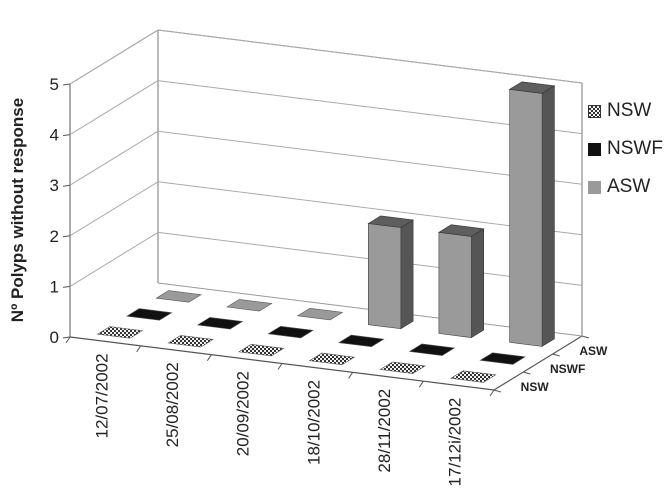  I want to click on legend-label-asw: ASW, so click(629, 186).